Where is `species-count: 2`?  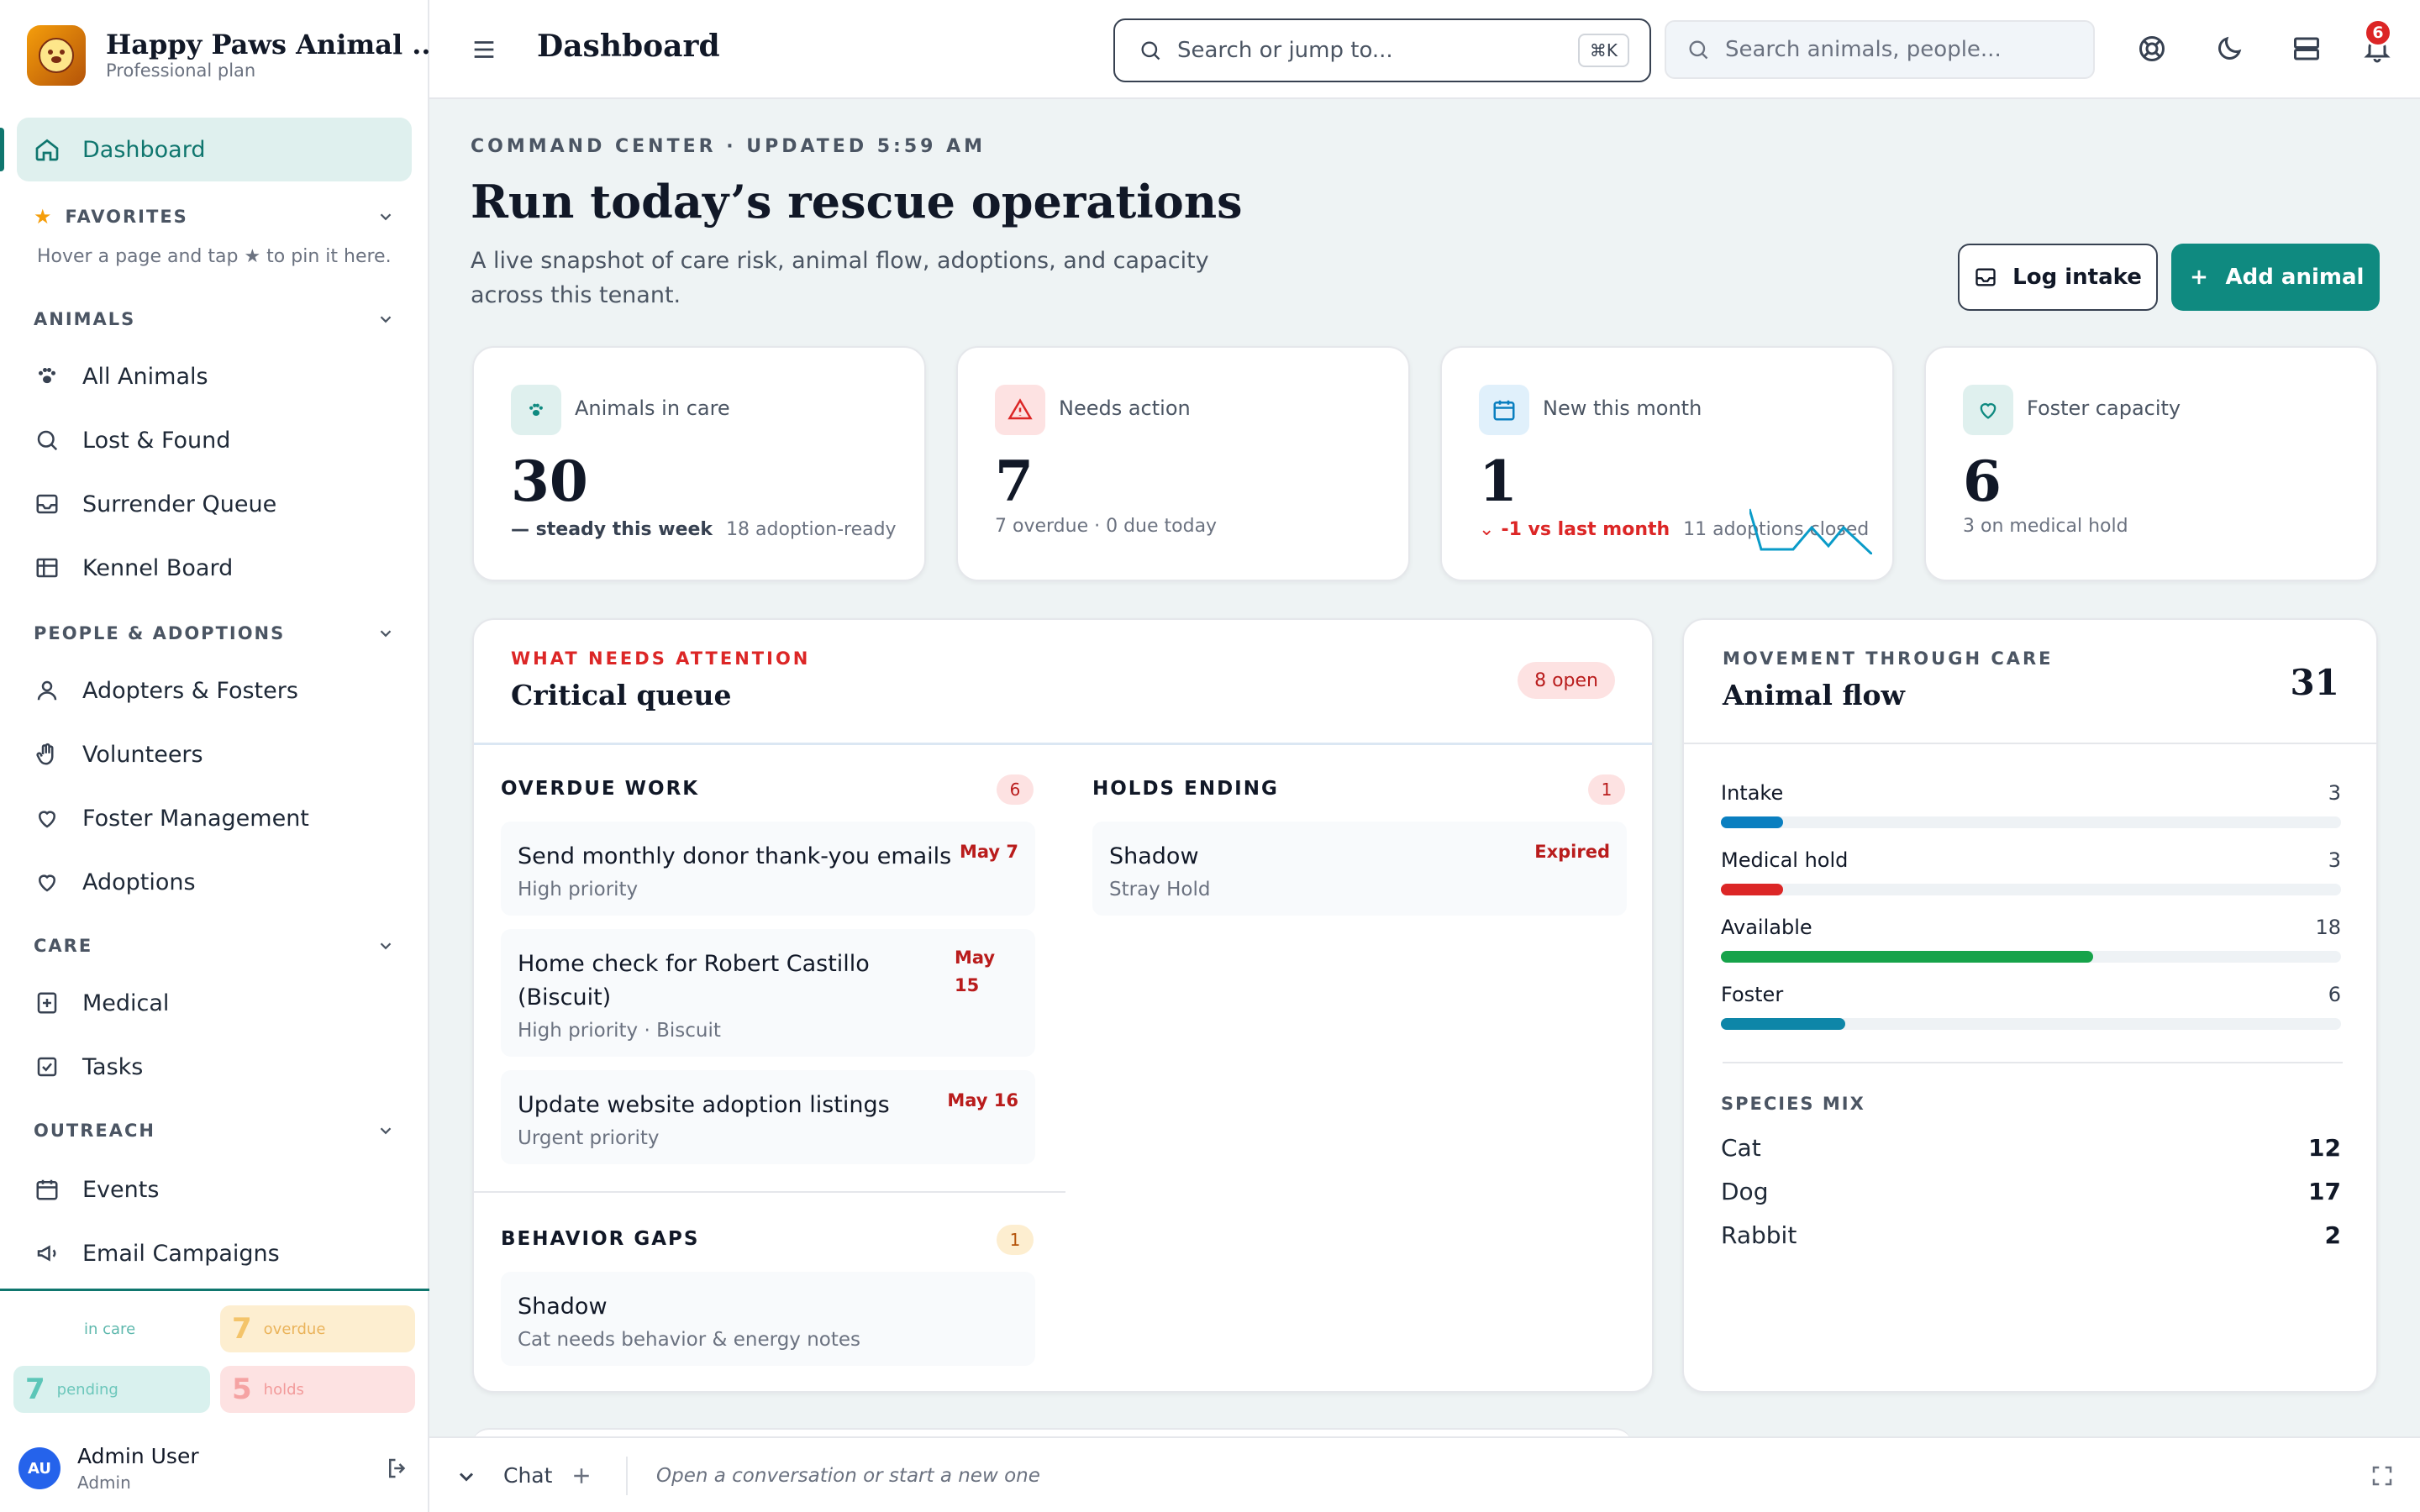
species-count: 2 is located at coordinates (2332, 1235).